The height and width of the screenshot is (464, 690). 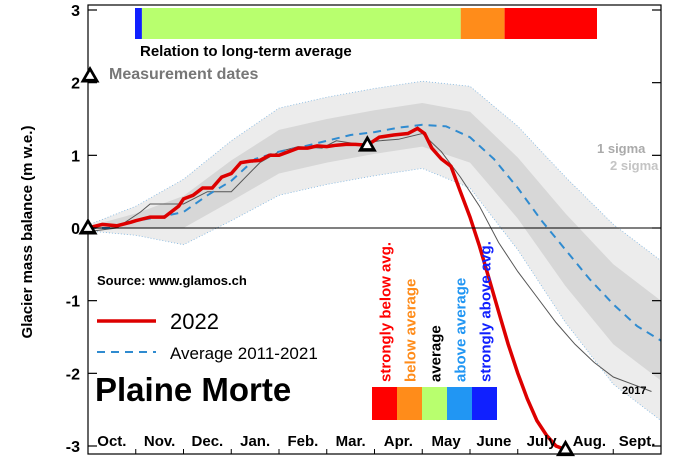 What do you see at coordinates (194, 321) in the screenshot?
I see `legend-2022-label: 2022` at bounding box center [194, 321].